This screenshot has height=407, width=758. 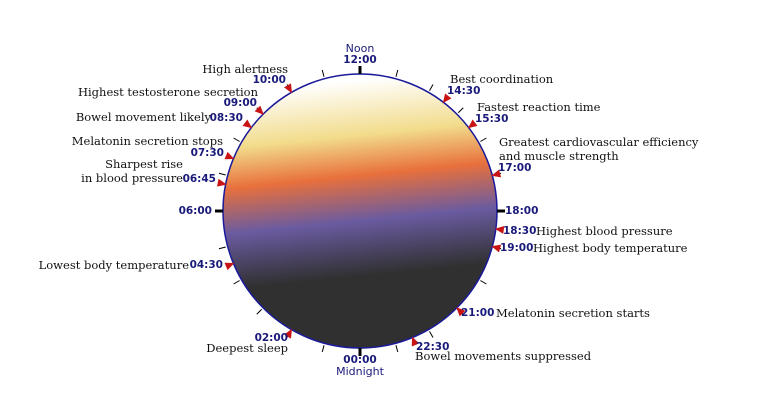 What do you see at coordinates (168, 92) in the screenshot?
I see `event-label: Highest testosterone secretion` at bounding box center [168, 92].